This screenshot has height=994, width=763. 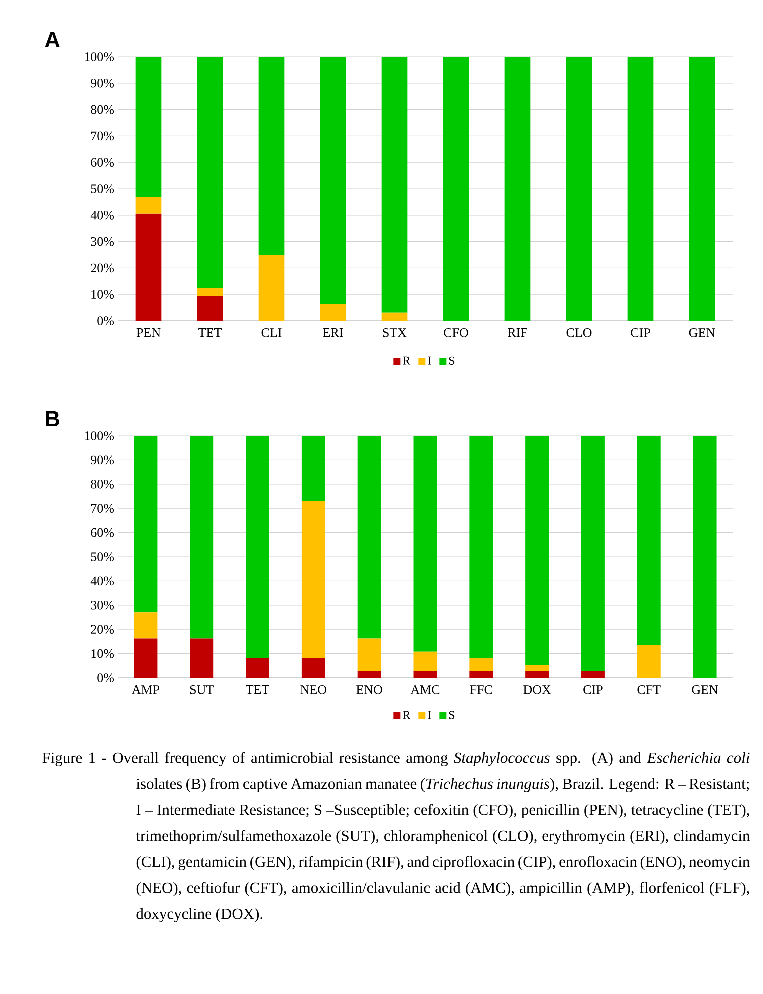 I want to click on x-tick-label: RIF, so click(x=518, y=333).